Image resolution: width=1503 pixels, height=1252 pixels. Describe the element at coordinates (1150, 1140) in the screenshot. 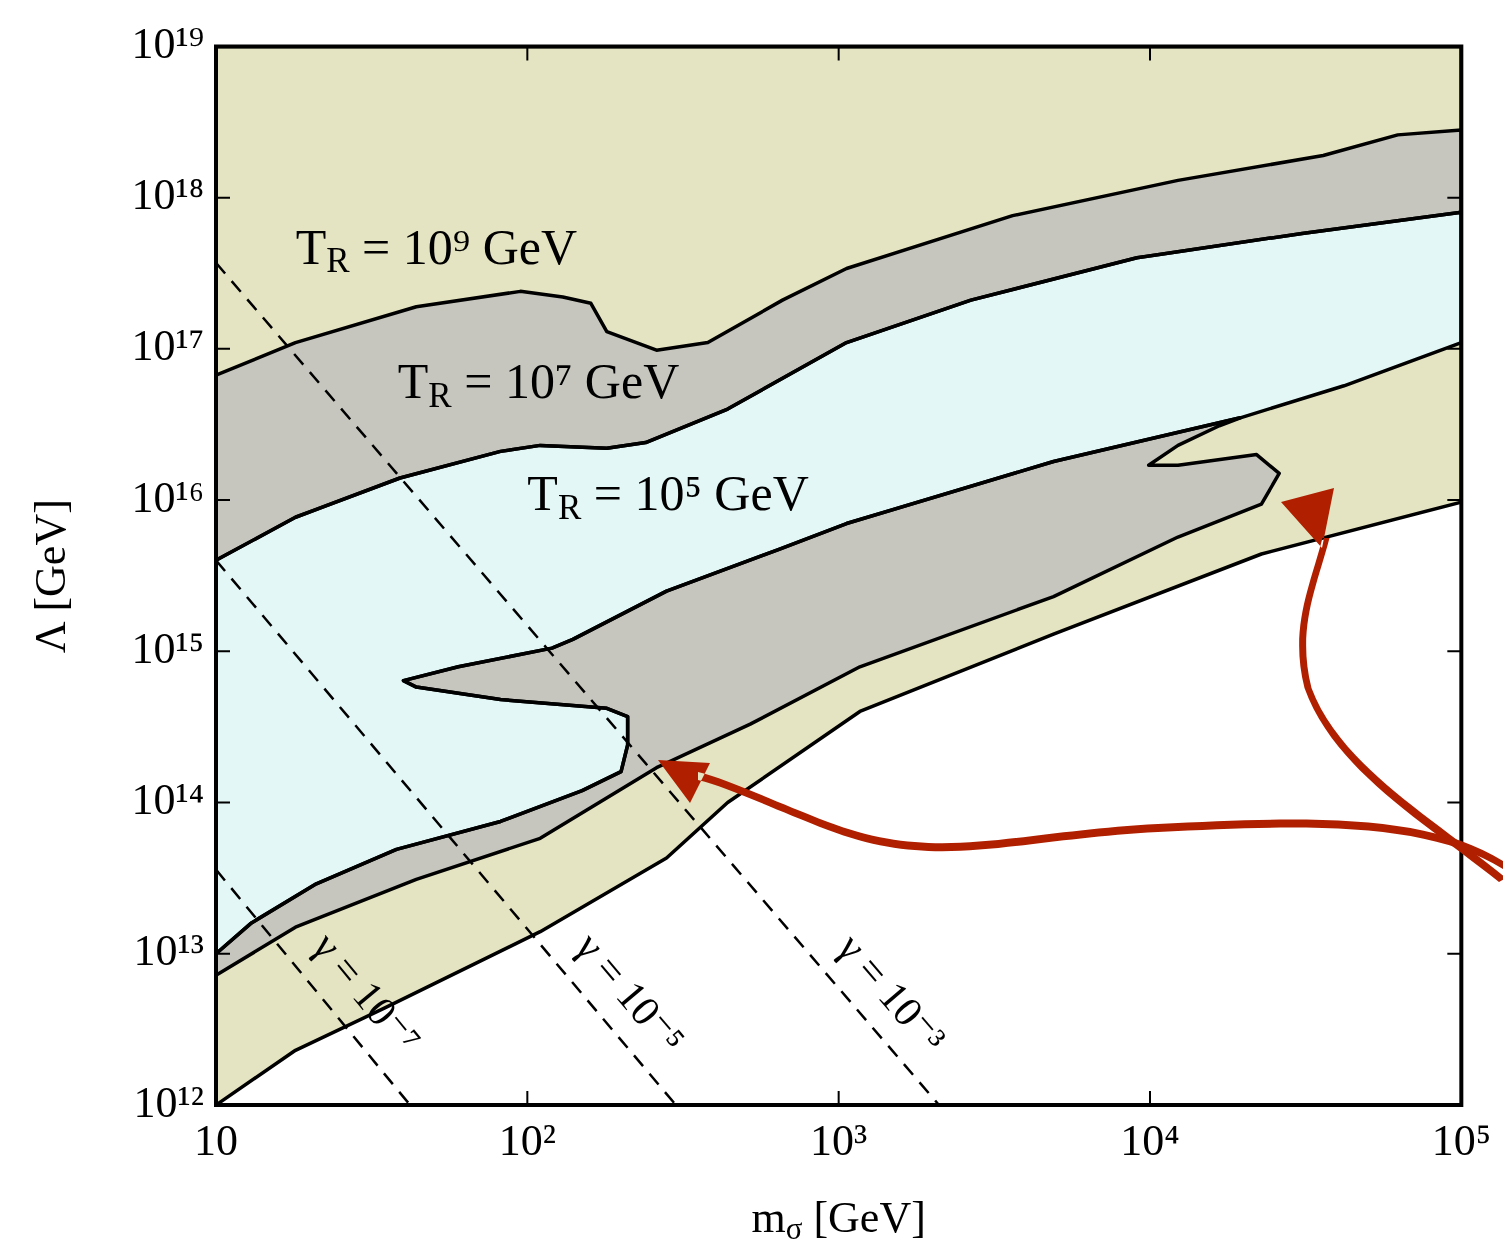

I see `x-tick-label: 10⁴` at that location.